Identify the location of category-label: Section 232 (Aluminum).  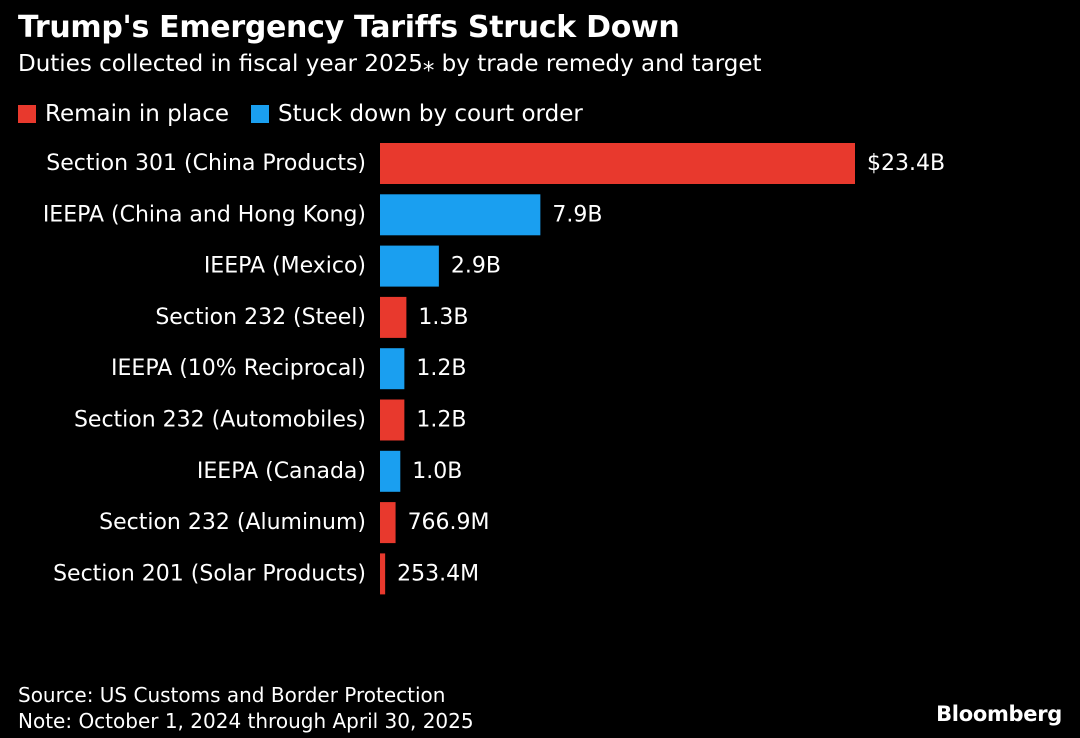
(232, 522).